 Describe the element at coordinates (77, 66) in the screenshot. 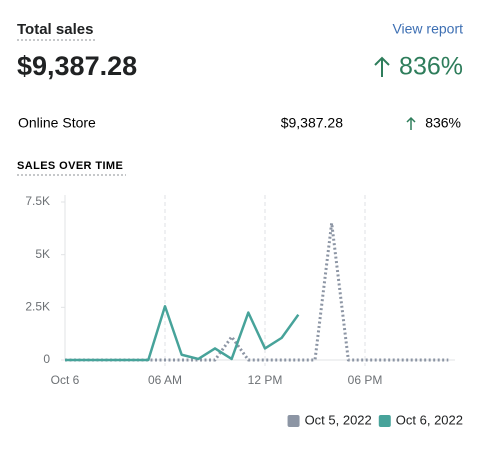

I see `total-sales: $9,387.28` at that location.